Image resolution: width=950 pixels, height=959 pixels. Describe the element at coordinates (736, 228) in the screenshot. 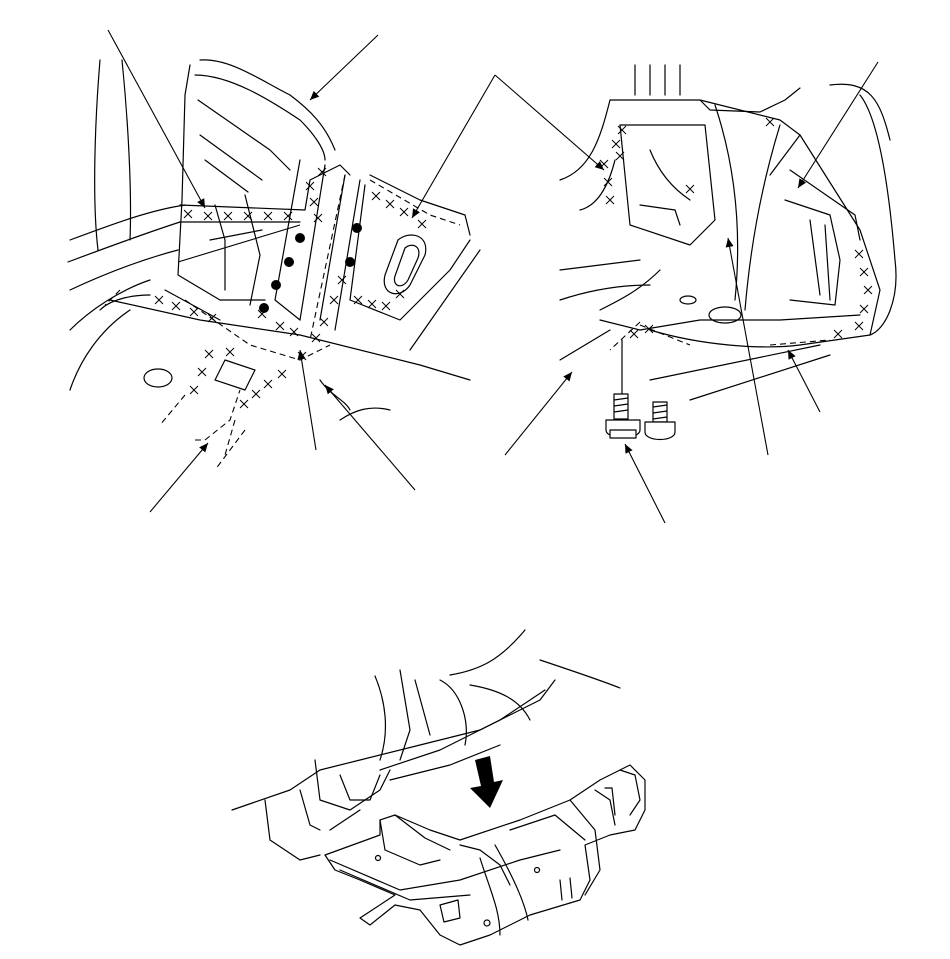

I see `spot-weld-marks-right` at that location.